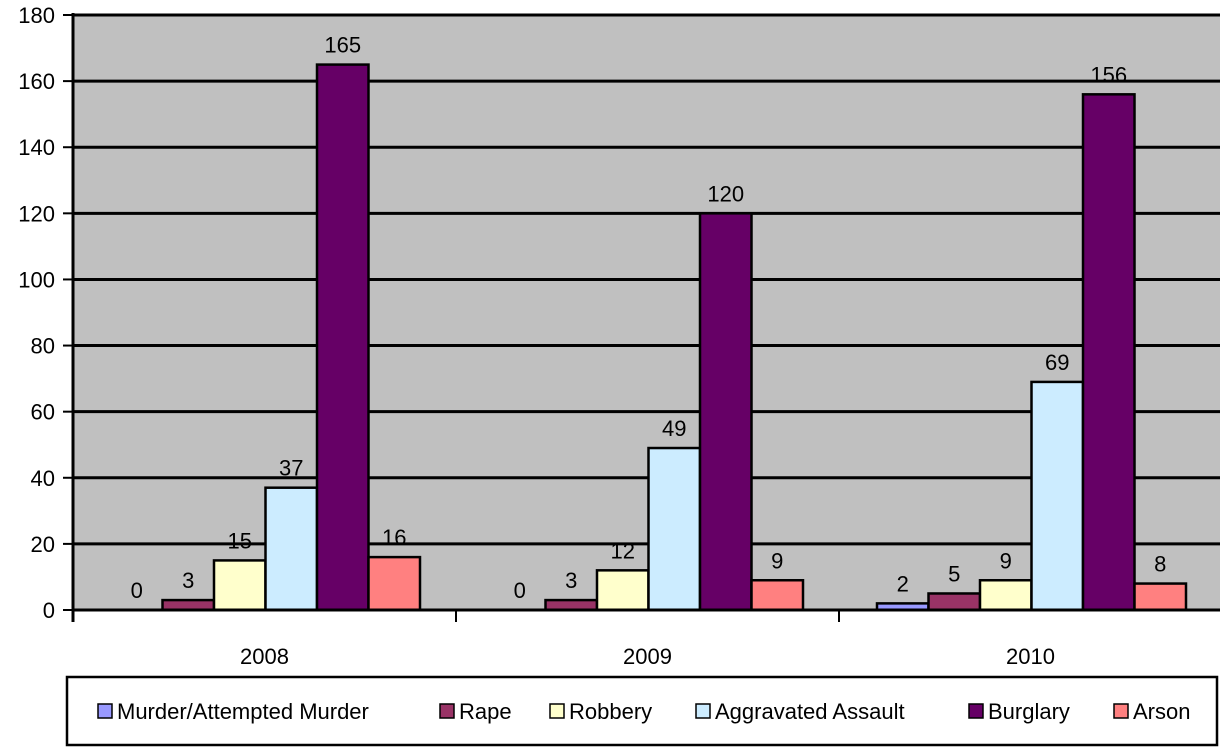  Describe the element at coordinates (36, 147) in the screenshot. I see `y-tick-label: 140` at that location.